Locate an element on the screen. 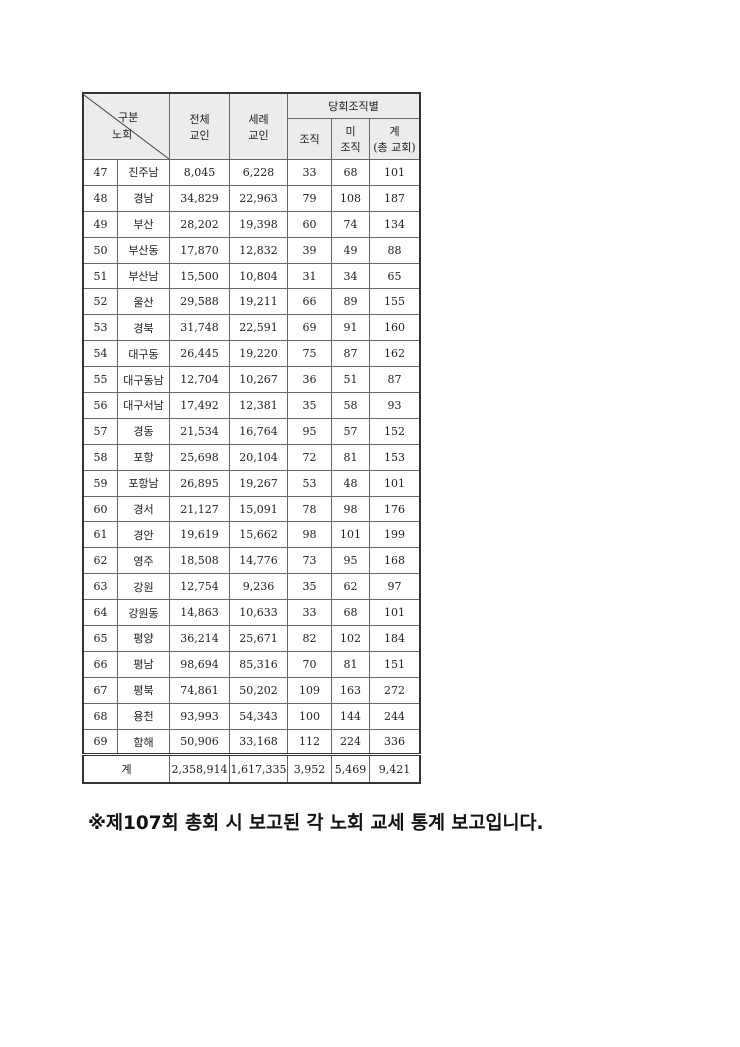 The height and width of the screenshot is (1047, 740). presbytery-name: 강원 is located at coordinates (143, 587).